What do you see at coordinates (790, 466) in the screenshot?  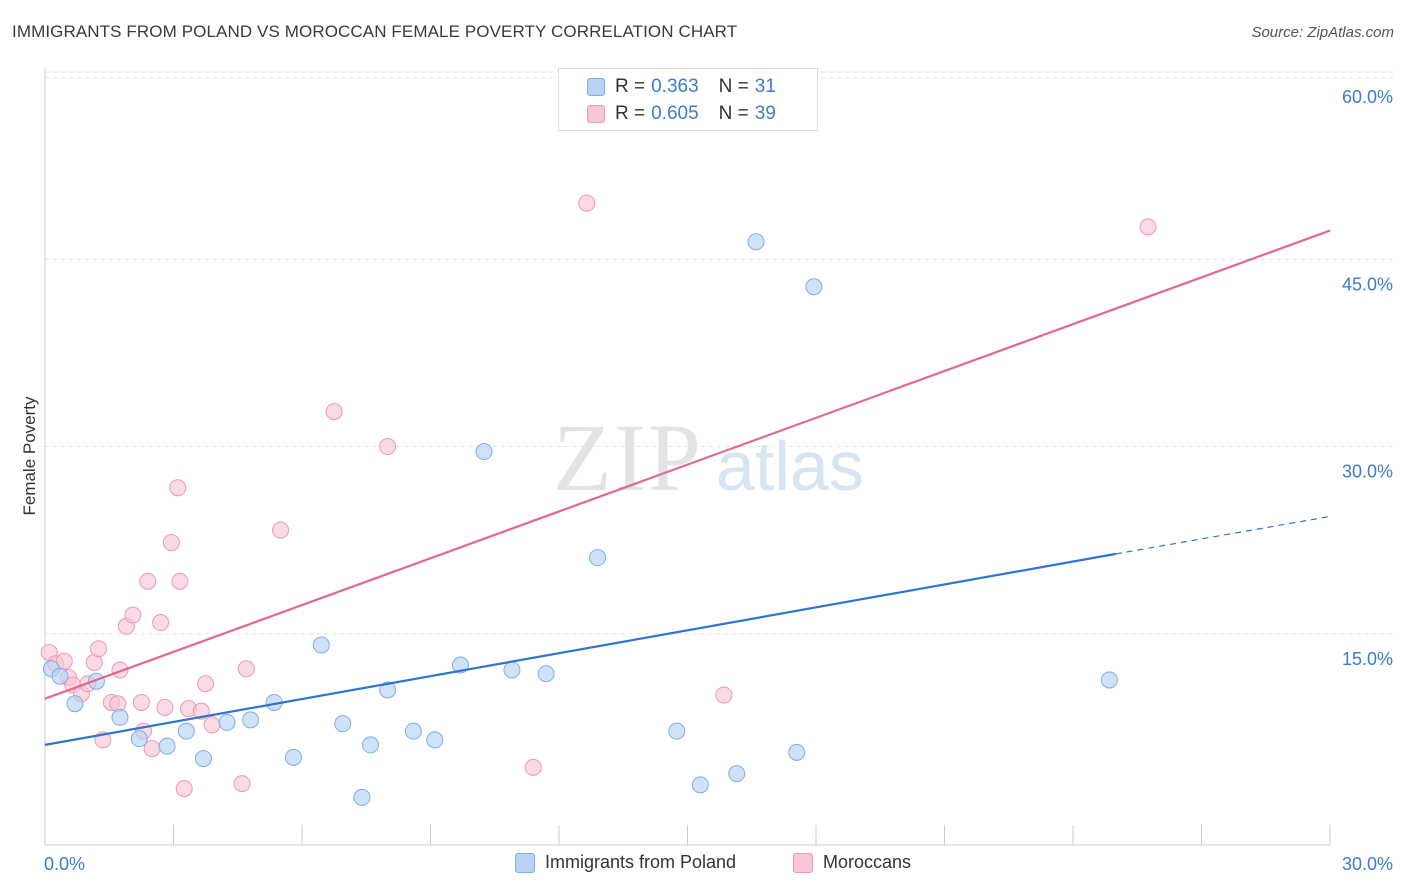 I see `watermark-atlas: atlas` at bounding box center [790, 466].